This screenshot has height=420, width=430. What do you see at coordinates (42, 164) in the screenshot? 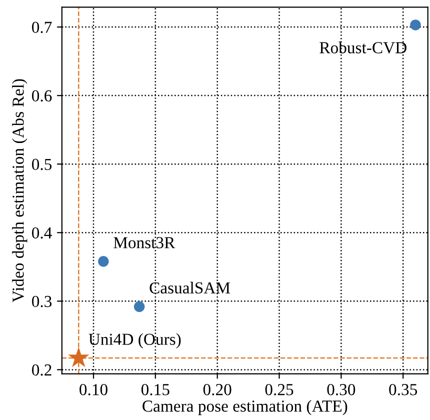
I see `y-tick-label: 0.5` at bounding box center [42, 164].